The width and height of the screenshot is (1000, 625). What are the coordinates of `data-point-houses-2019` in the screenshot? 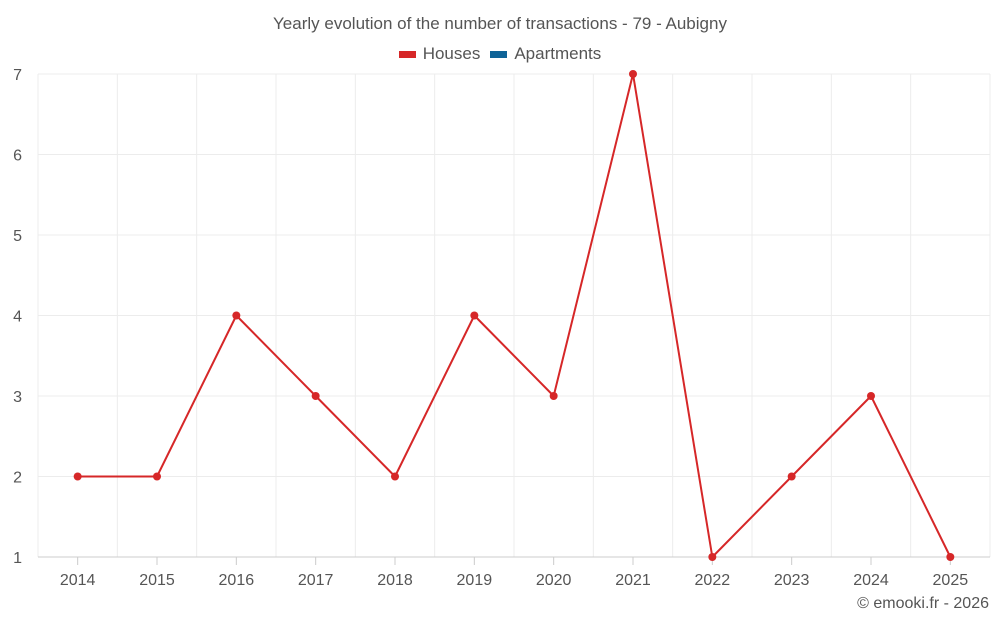 It's located at (474, 315).